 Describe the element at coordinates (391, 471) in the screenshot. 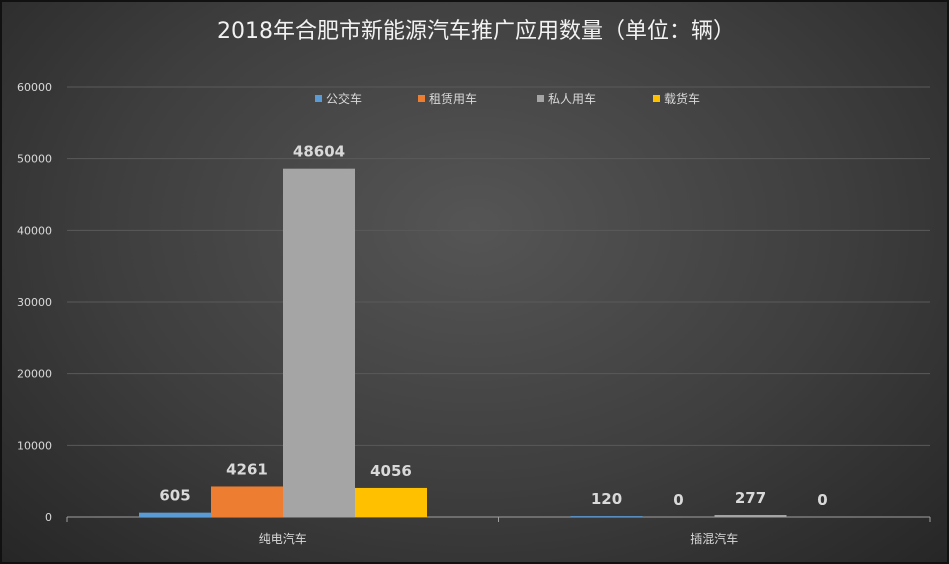

I see `data-label: 4056` at that location.